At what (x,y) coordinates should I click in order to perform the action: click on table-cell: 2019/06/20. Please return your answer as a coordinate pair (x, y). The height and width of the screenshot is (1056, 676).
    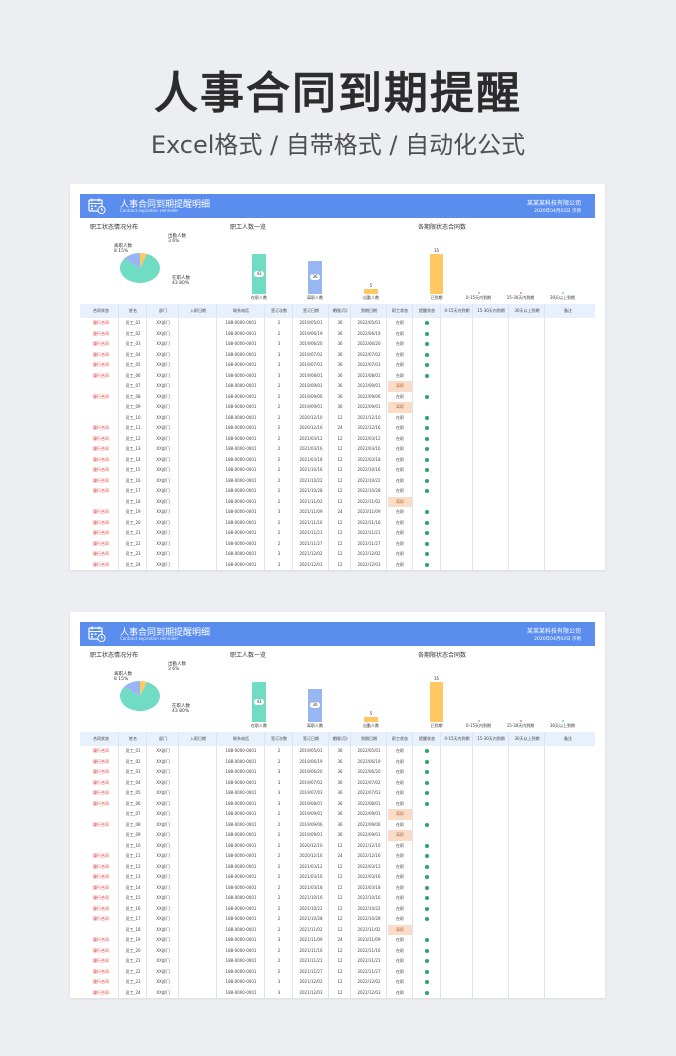
    Looking at the image, I should click on (311, 343).